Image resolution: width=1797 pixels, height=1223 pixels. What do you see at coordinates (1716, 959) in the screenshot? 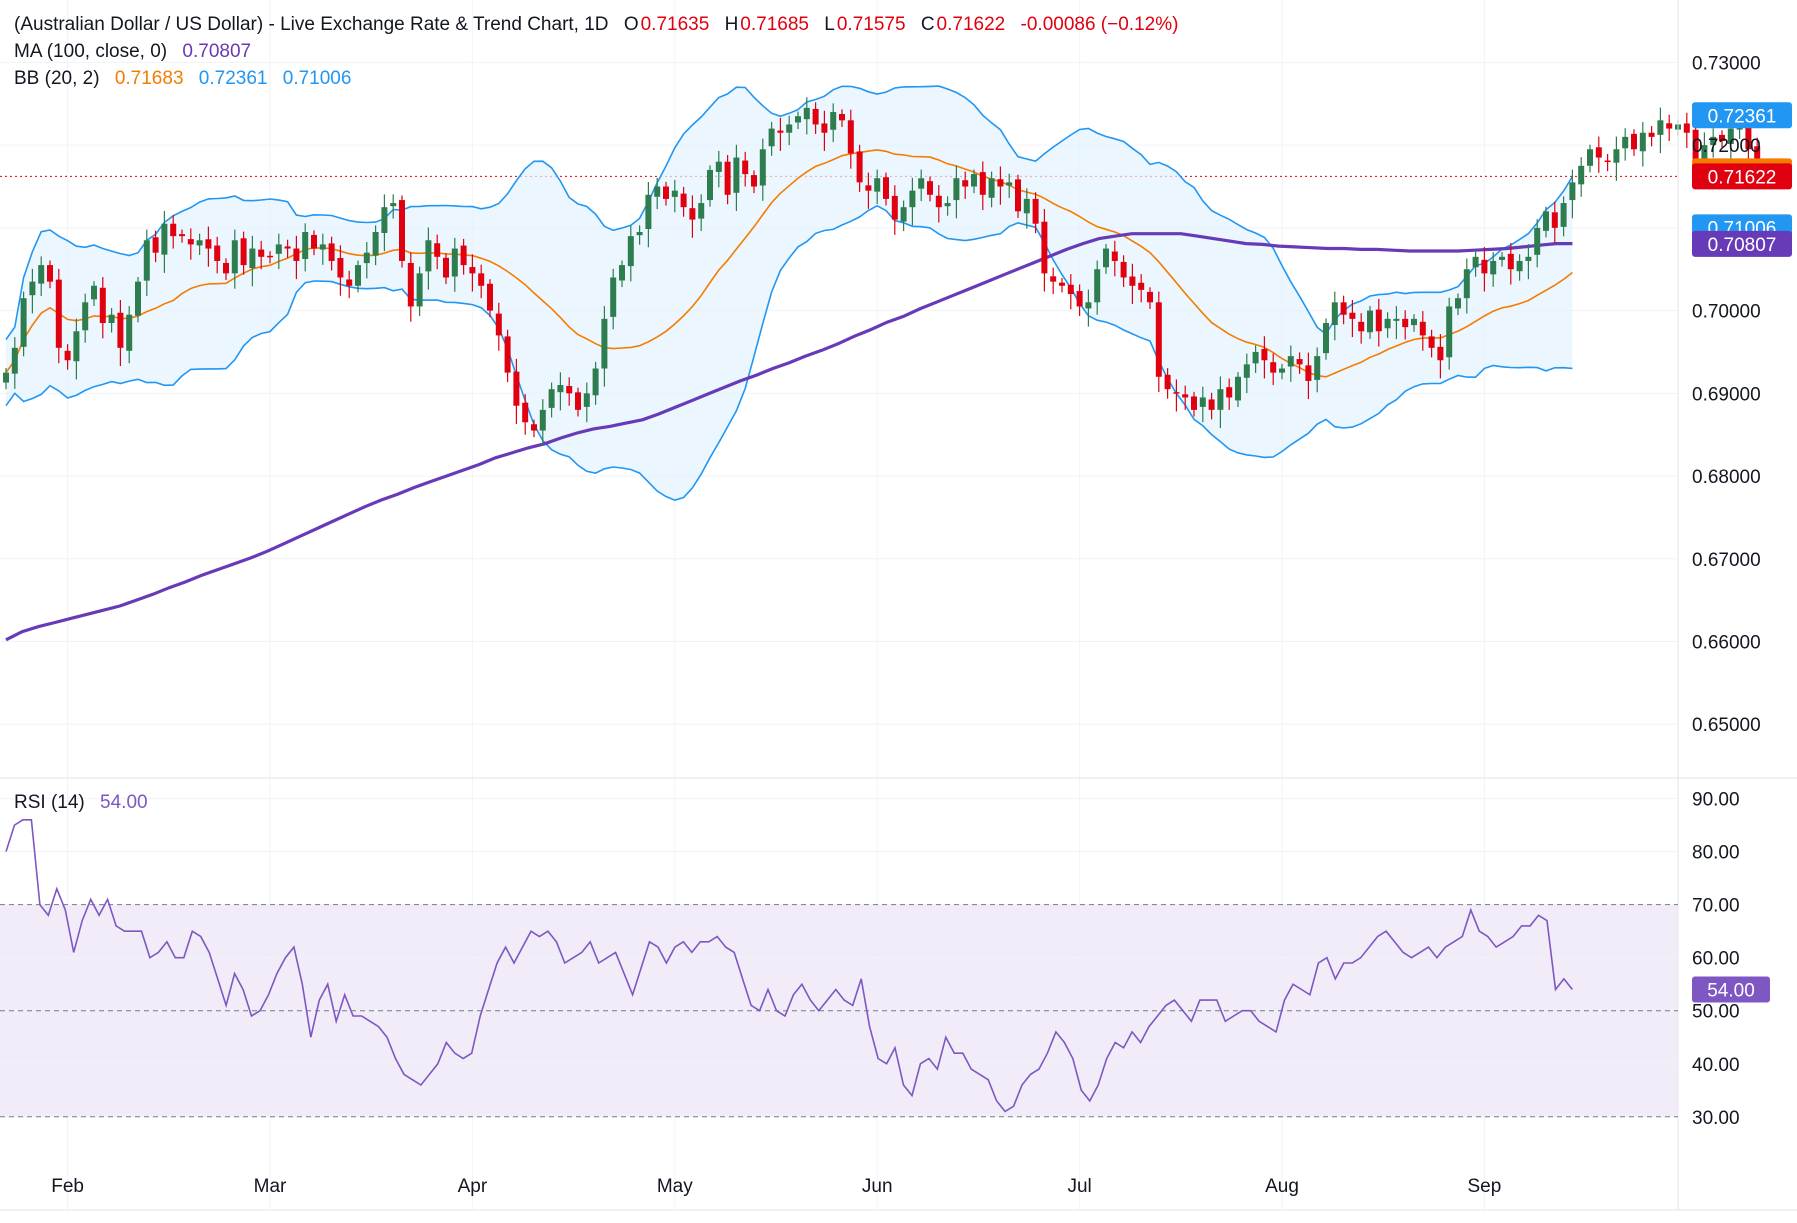
I see `rsi-tick-label: 60.00` at bounding box center [1716, 959].